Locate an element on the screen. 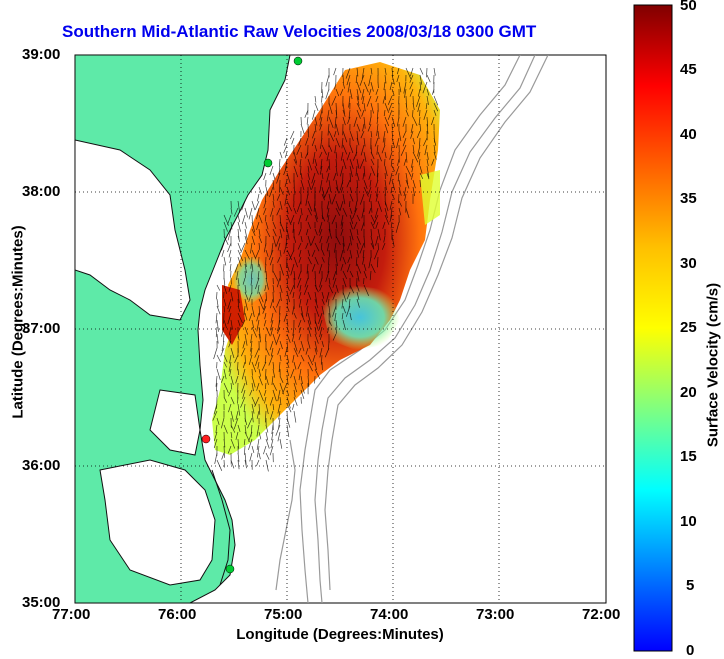 This screenshot has height=659, width=724. colorbar-tick-label: 45 is located at coordinates (688, 69).